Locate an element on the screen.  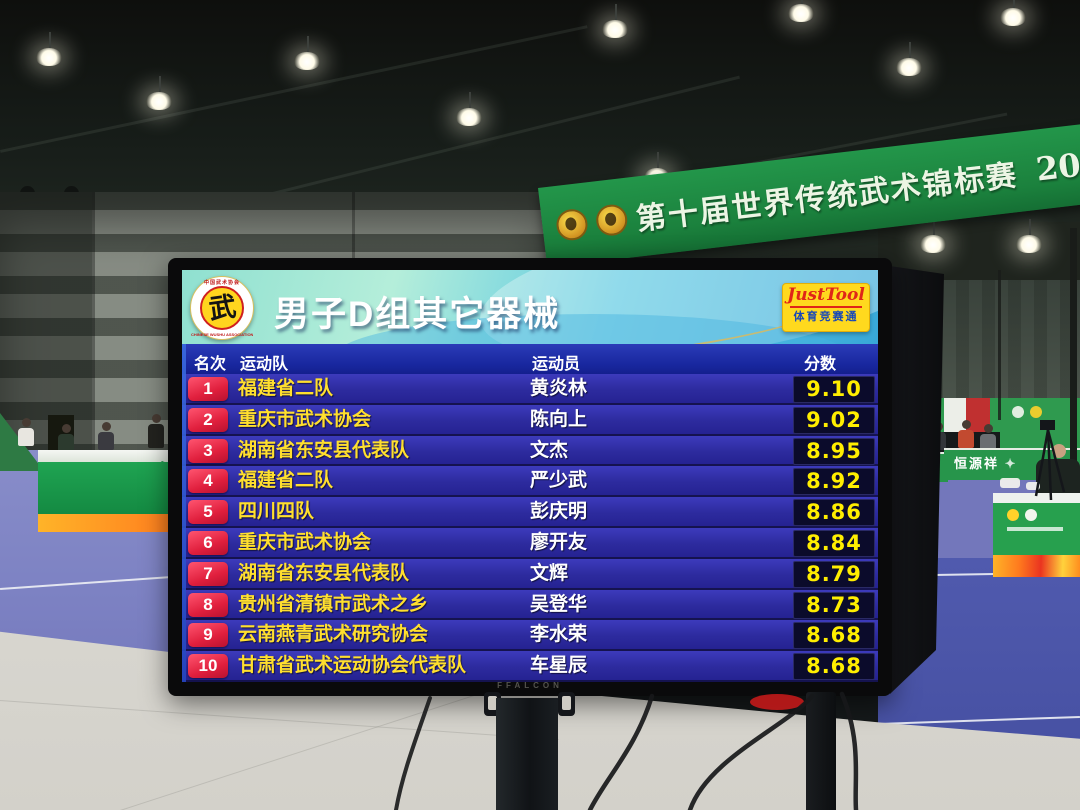
team-name: 甘肃省武术运动协会代表队 is located at coordinates (352, 666).